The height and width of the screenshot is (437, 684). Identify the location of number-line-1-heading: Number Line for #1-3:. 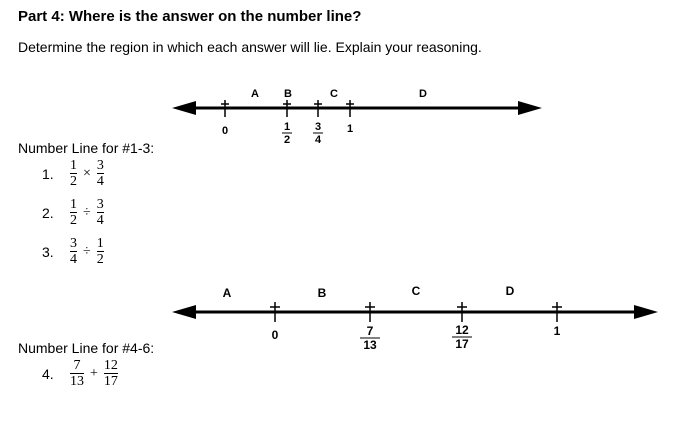
(86, 148).